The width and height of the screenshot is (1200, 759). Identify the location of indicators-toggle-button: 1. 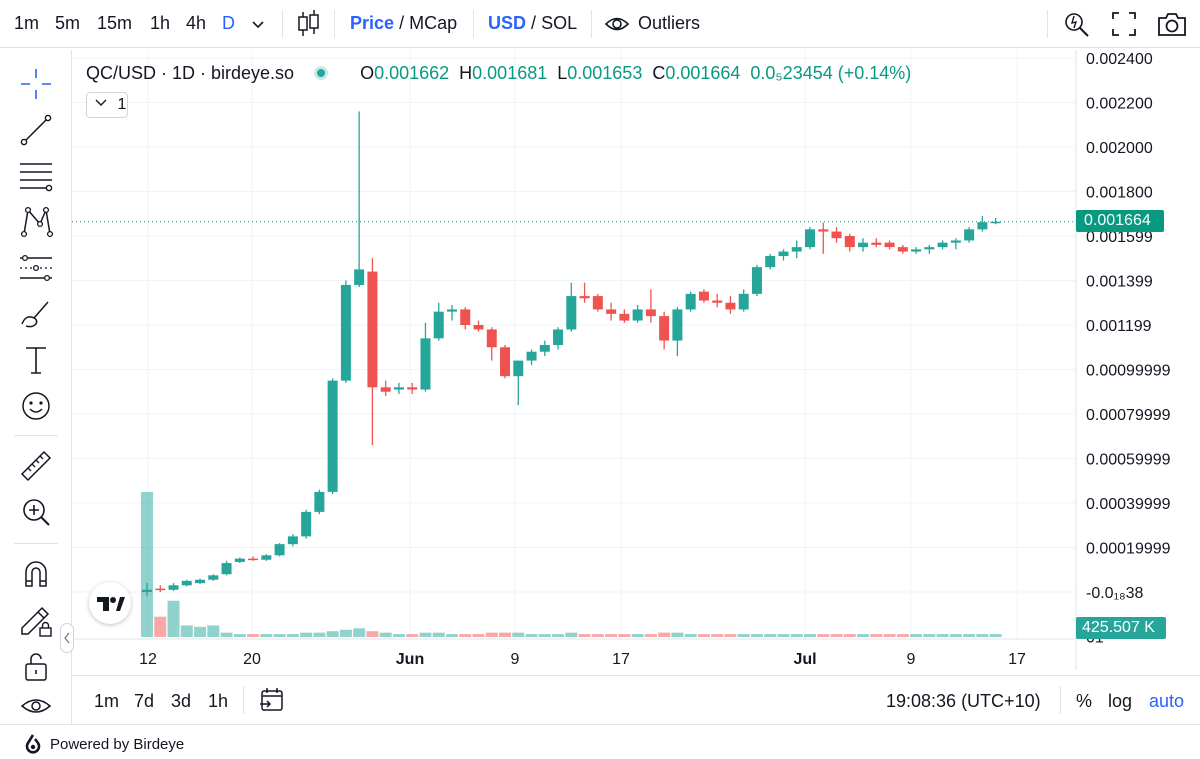
(107, 105).